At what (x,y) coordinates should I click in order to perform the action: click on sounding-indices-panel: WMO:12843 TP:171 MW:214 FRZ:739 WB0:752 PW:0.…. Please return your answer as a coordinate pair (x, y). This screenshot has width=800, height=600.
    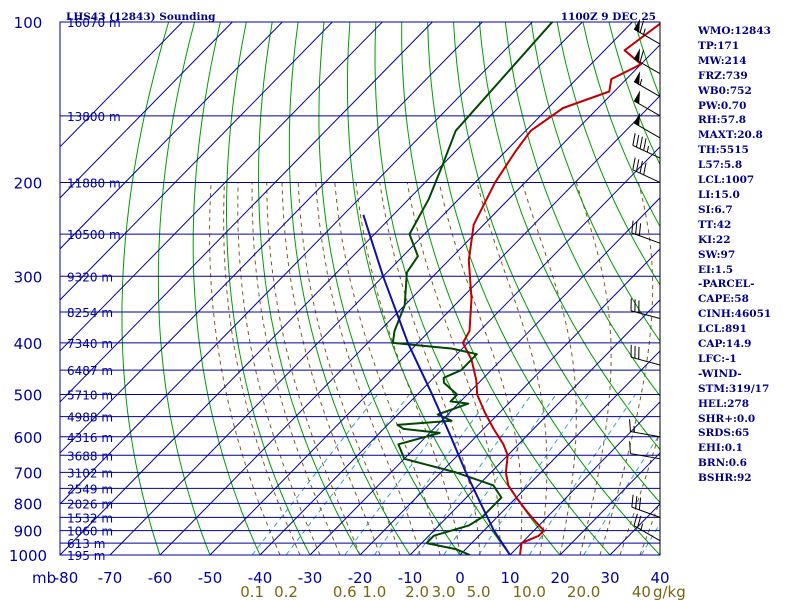
    Looking at the image, I should click on (748, 255).